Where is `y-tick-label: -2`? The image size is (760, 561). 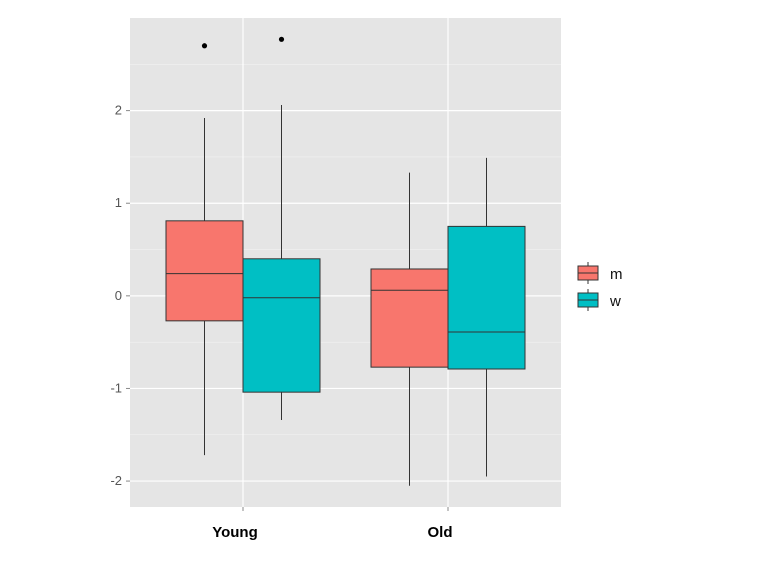
y-tick-label: -2 is located at coordinates (116, 480).